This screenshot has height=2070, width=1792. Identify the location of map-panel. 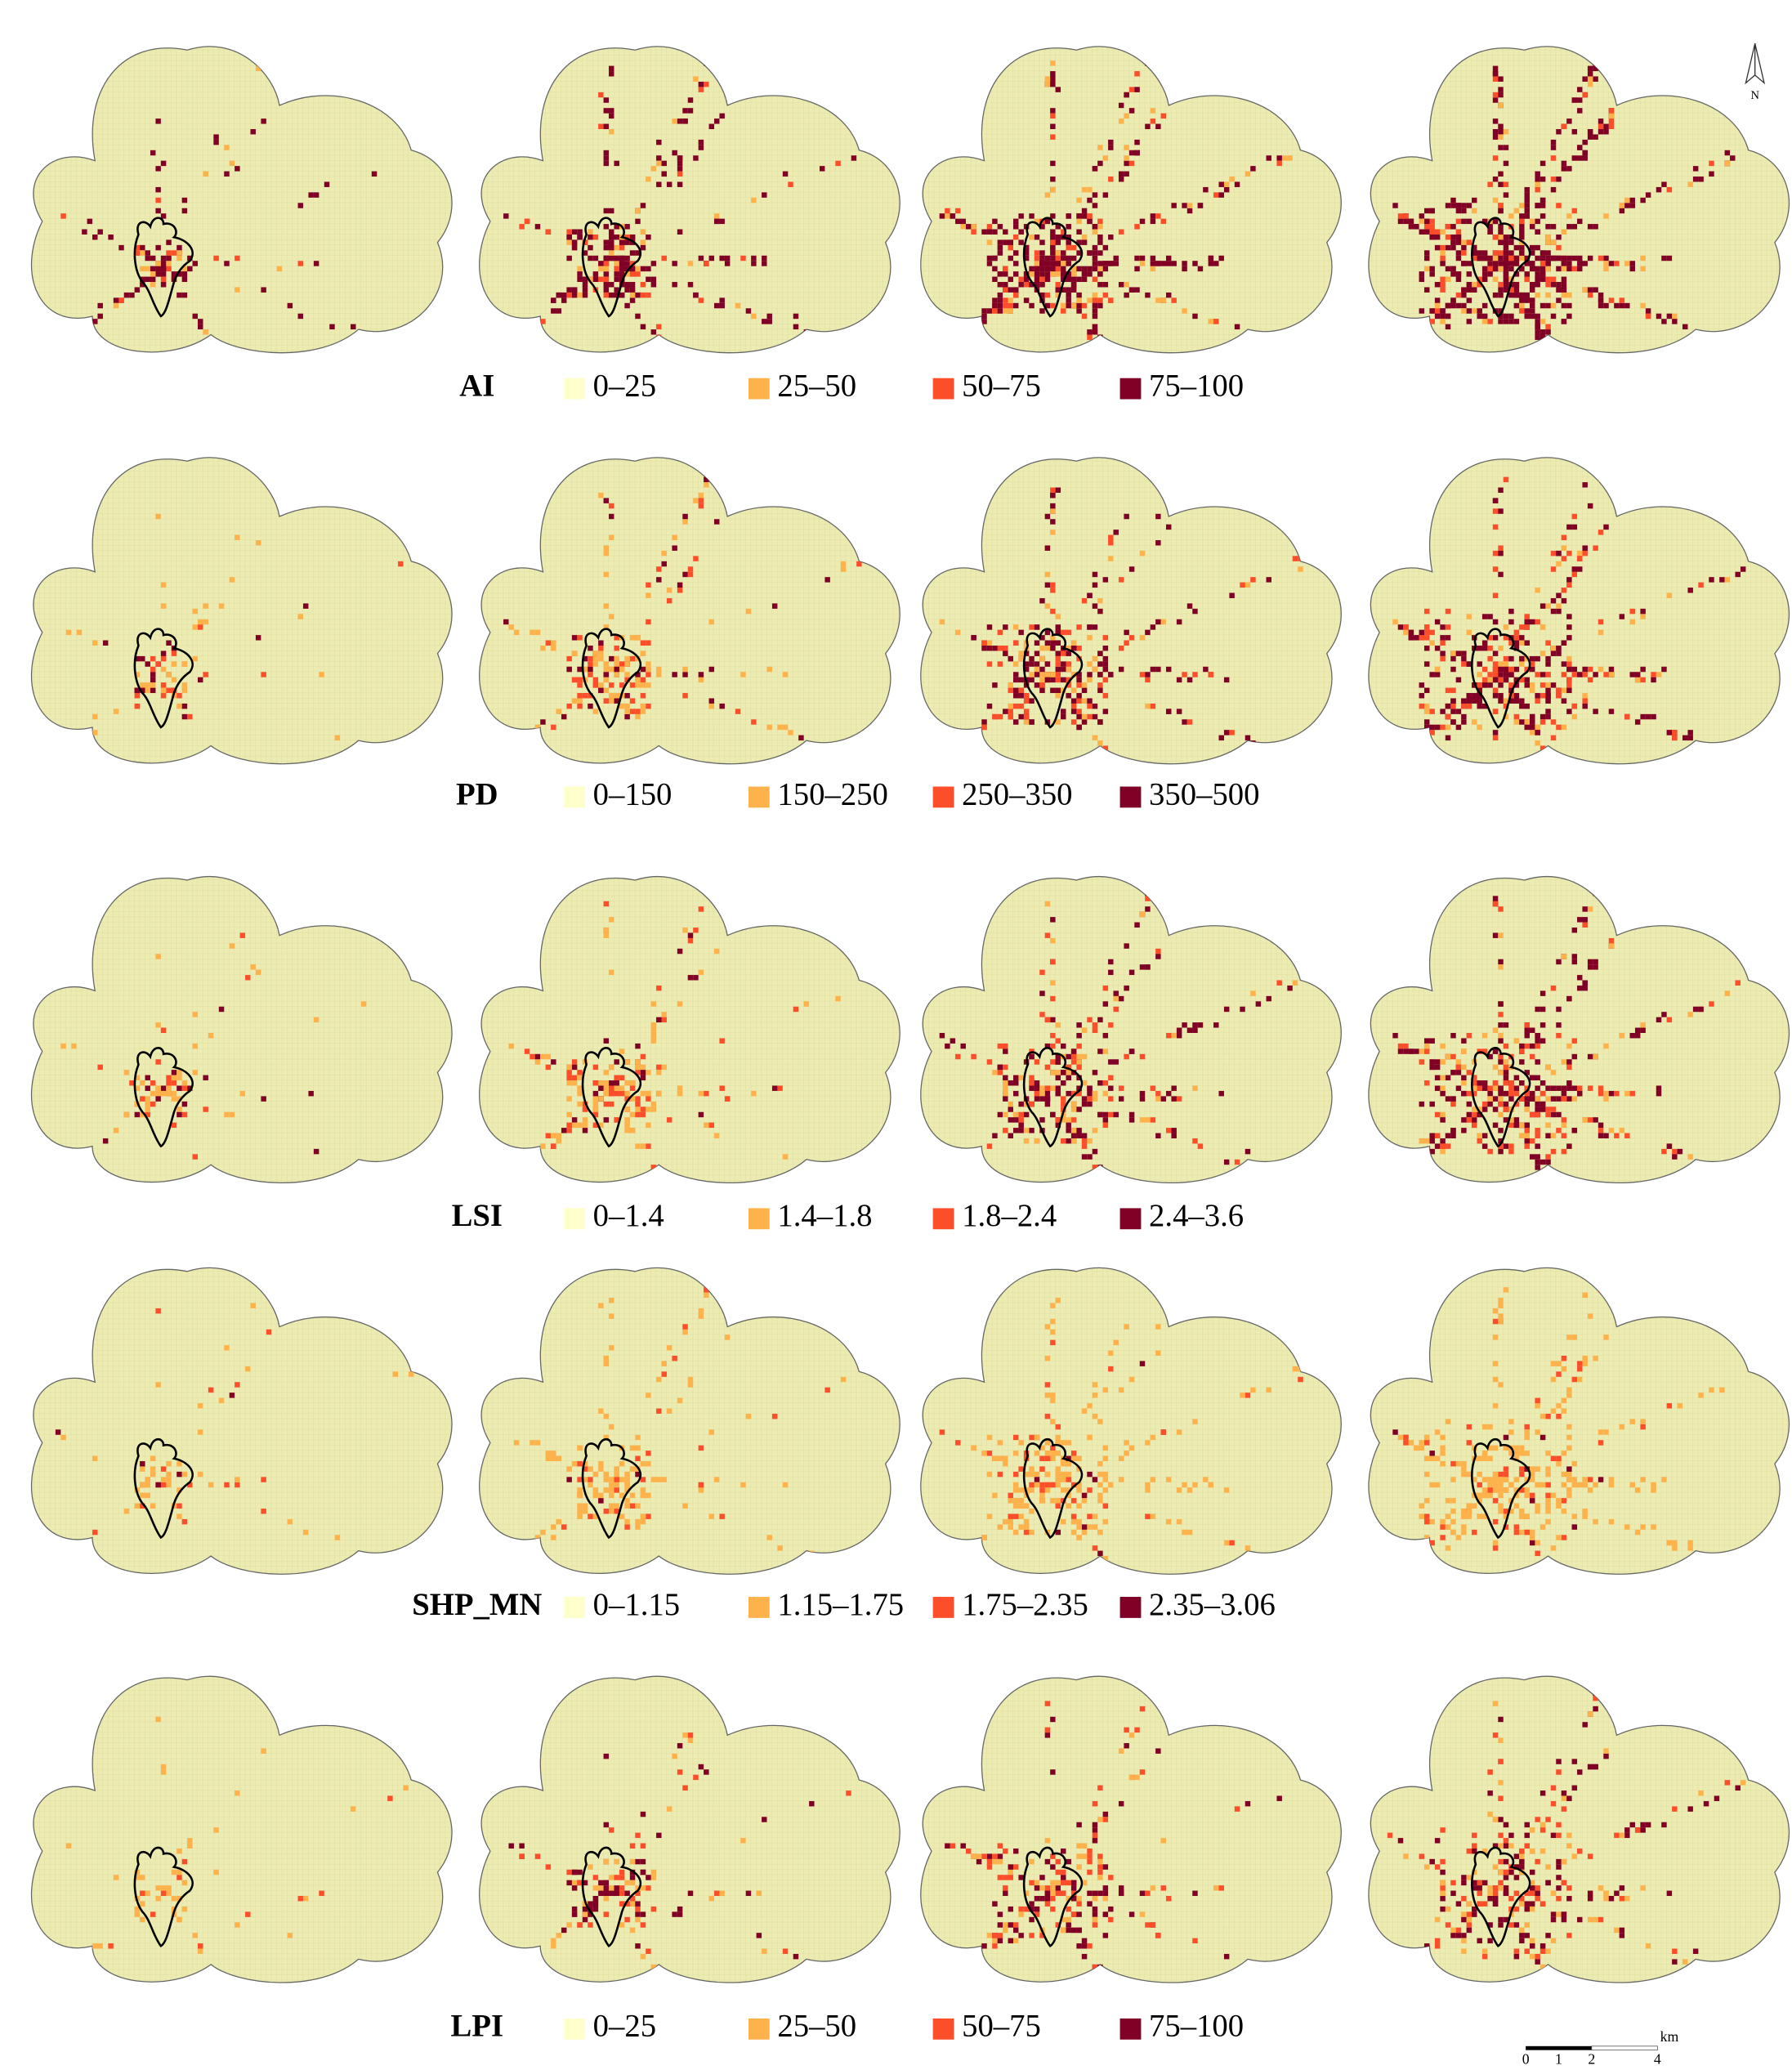
(241, 1829).